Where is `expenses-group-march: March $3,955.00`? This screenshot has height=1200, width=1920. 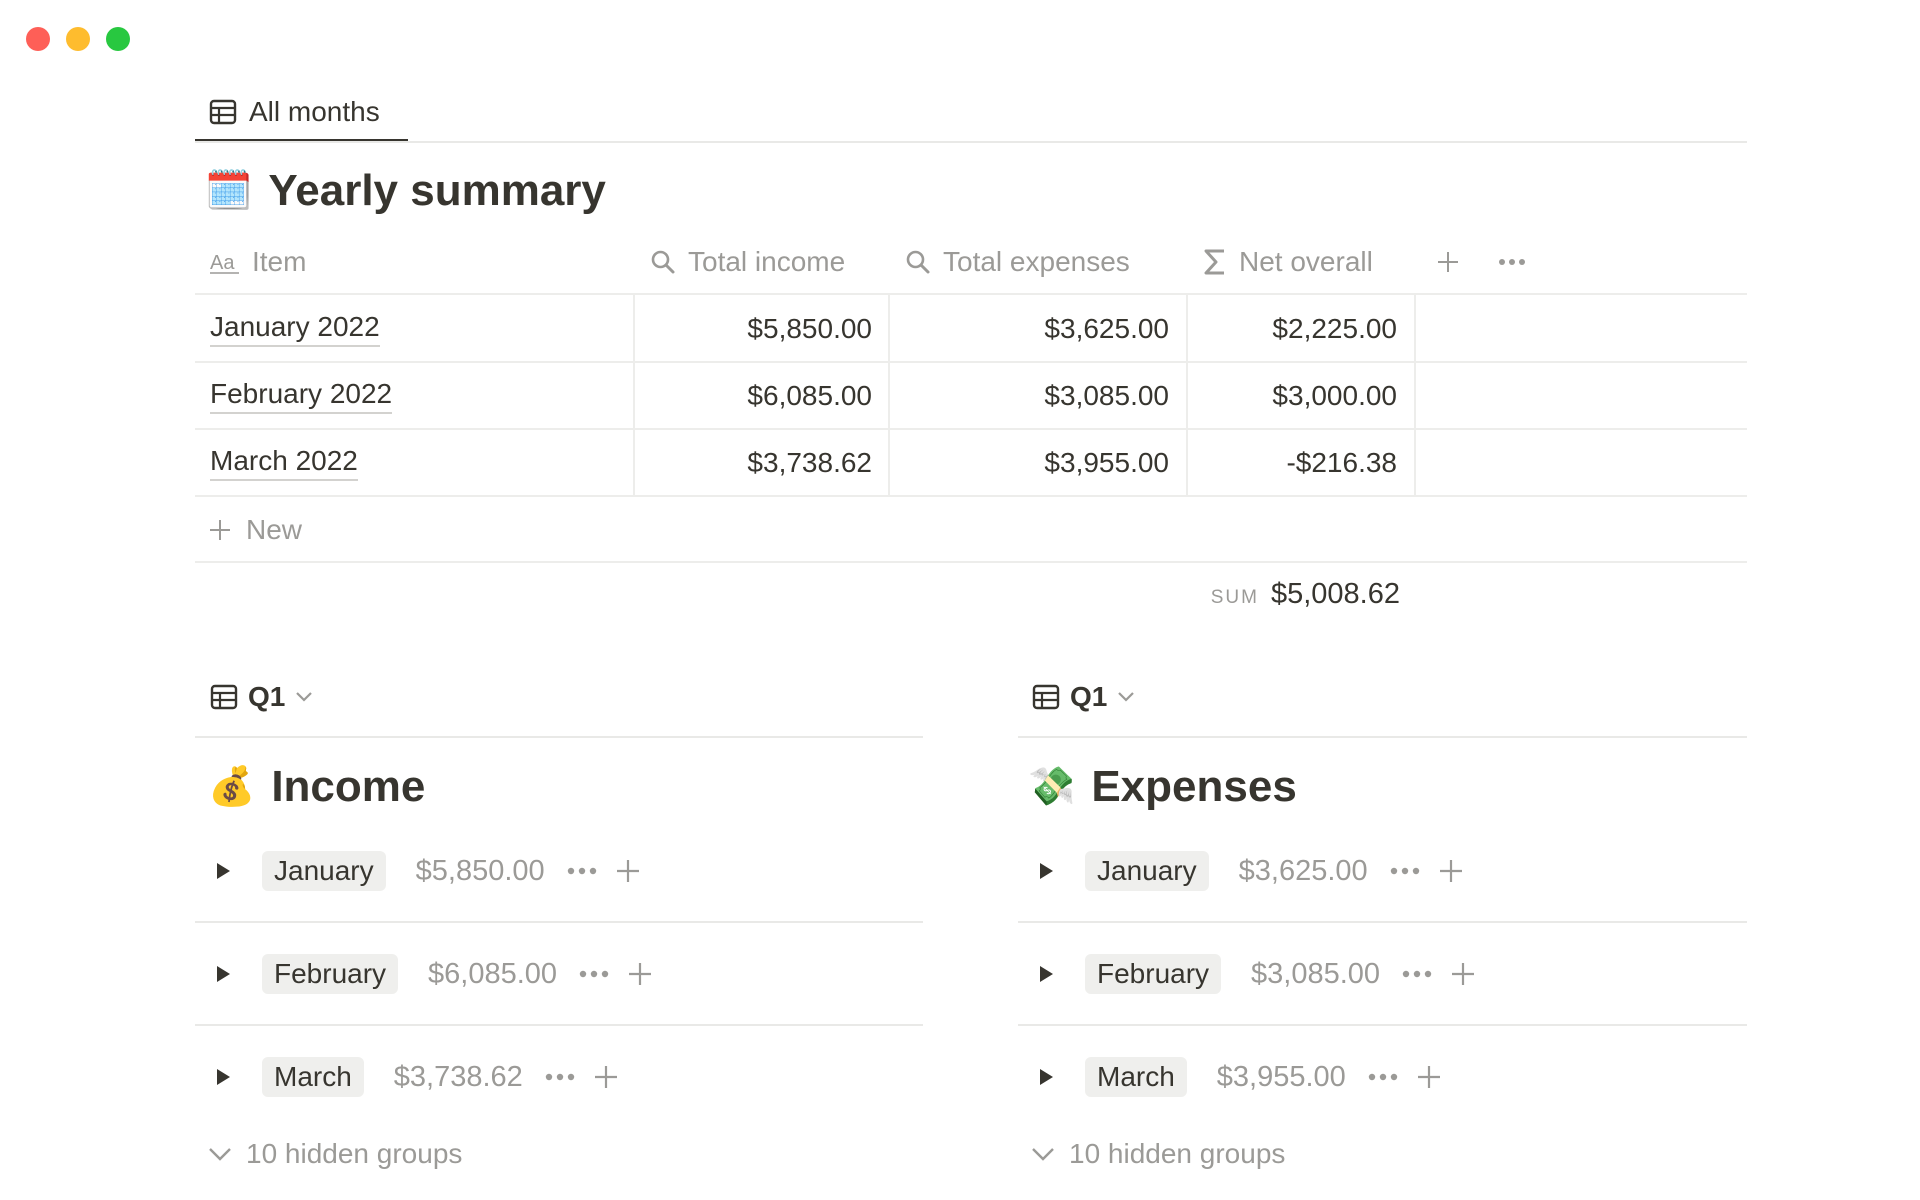 expenses-group-march: March $3,955.00 is located at coordinates (1236, 1077).